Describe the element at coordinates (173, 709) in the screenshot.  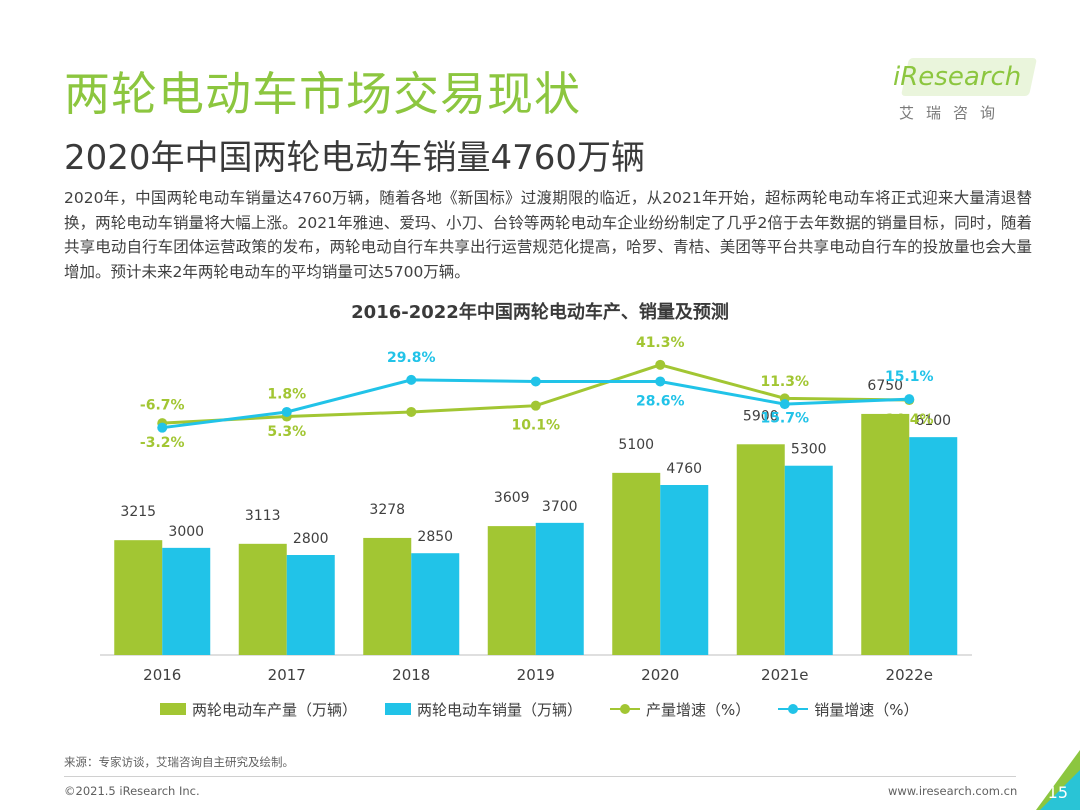
I see `legend-swatch-production` at that location.